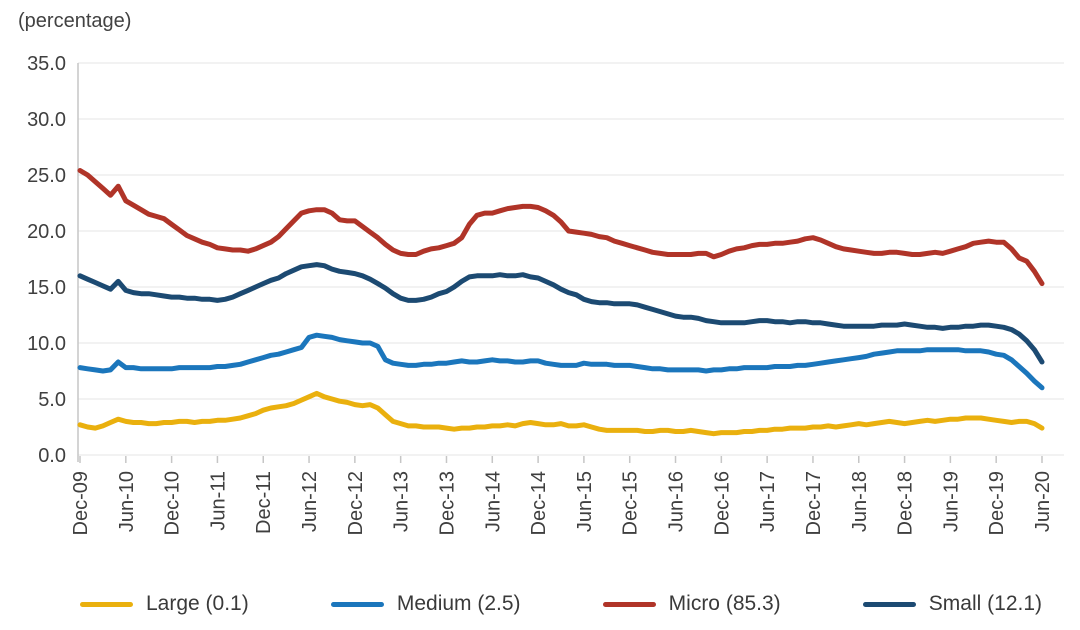 The width and height of the screenshot is (1080, 630). What do you see at coordinates (724, 603) in the screenshot?
I see `legend-label-micro: Micro (85.3)` at bounding box center [724, 603].